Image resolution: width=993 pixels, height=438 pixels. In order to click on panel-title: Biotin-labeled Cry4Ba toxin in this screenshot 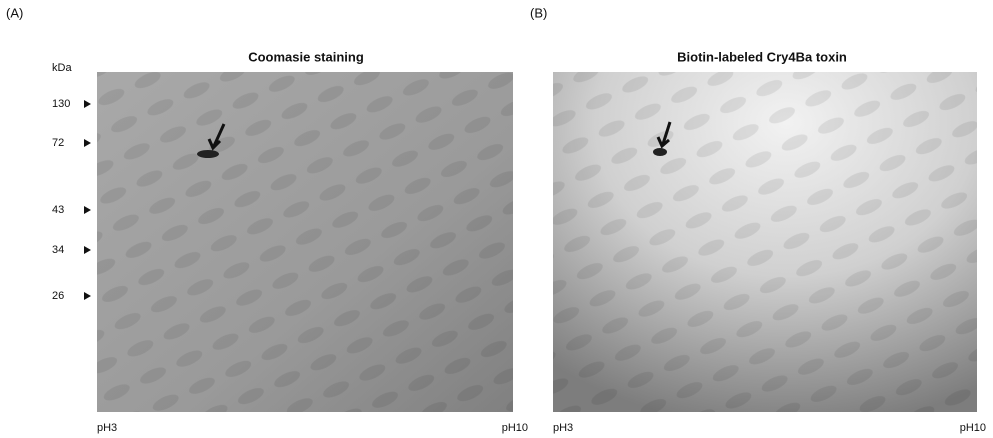, I will do `click(762, 56)`.